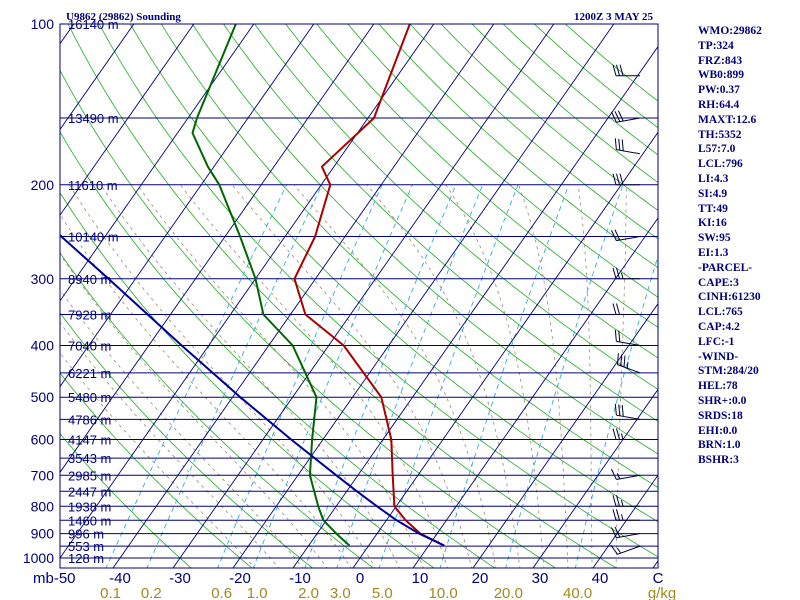  Describe the element at coordinates (727, 119) in the screenshot. I see `index-item: MAXT:12.6` at that location.